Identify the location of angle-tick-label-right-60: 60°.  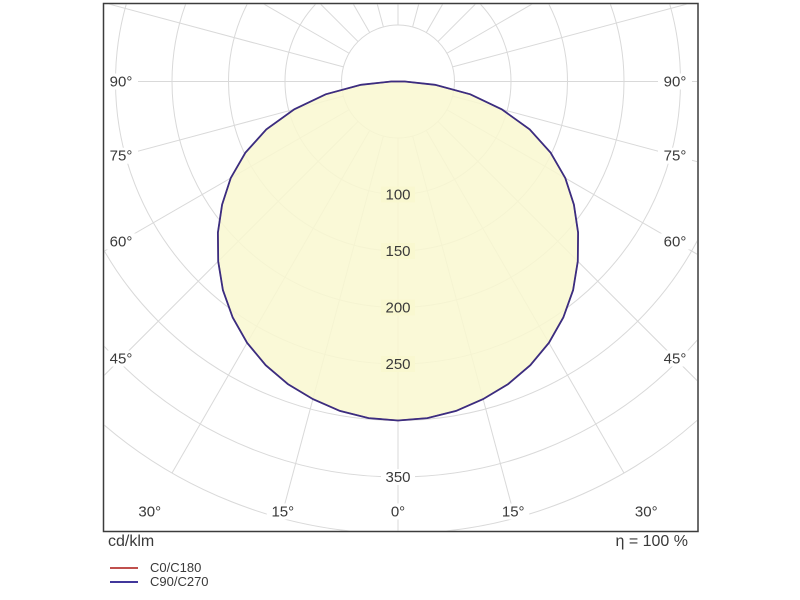
(675, 241).